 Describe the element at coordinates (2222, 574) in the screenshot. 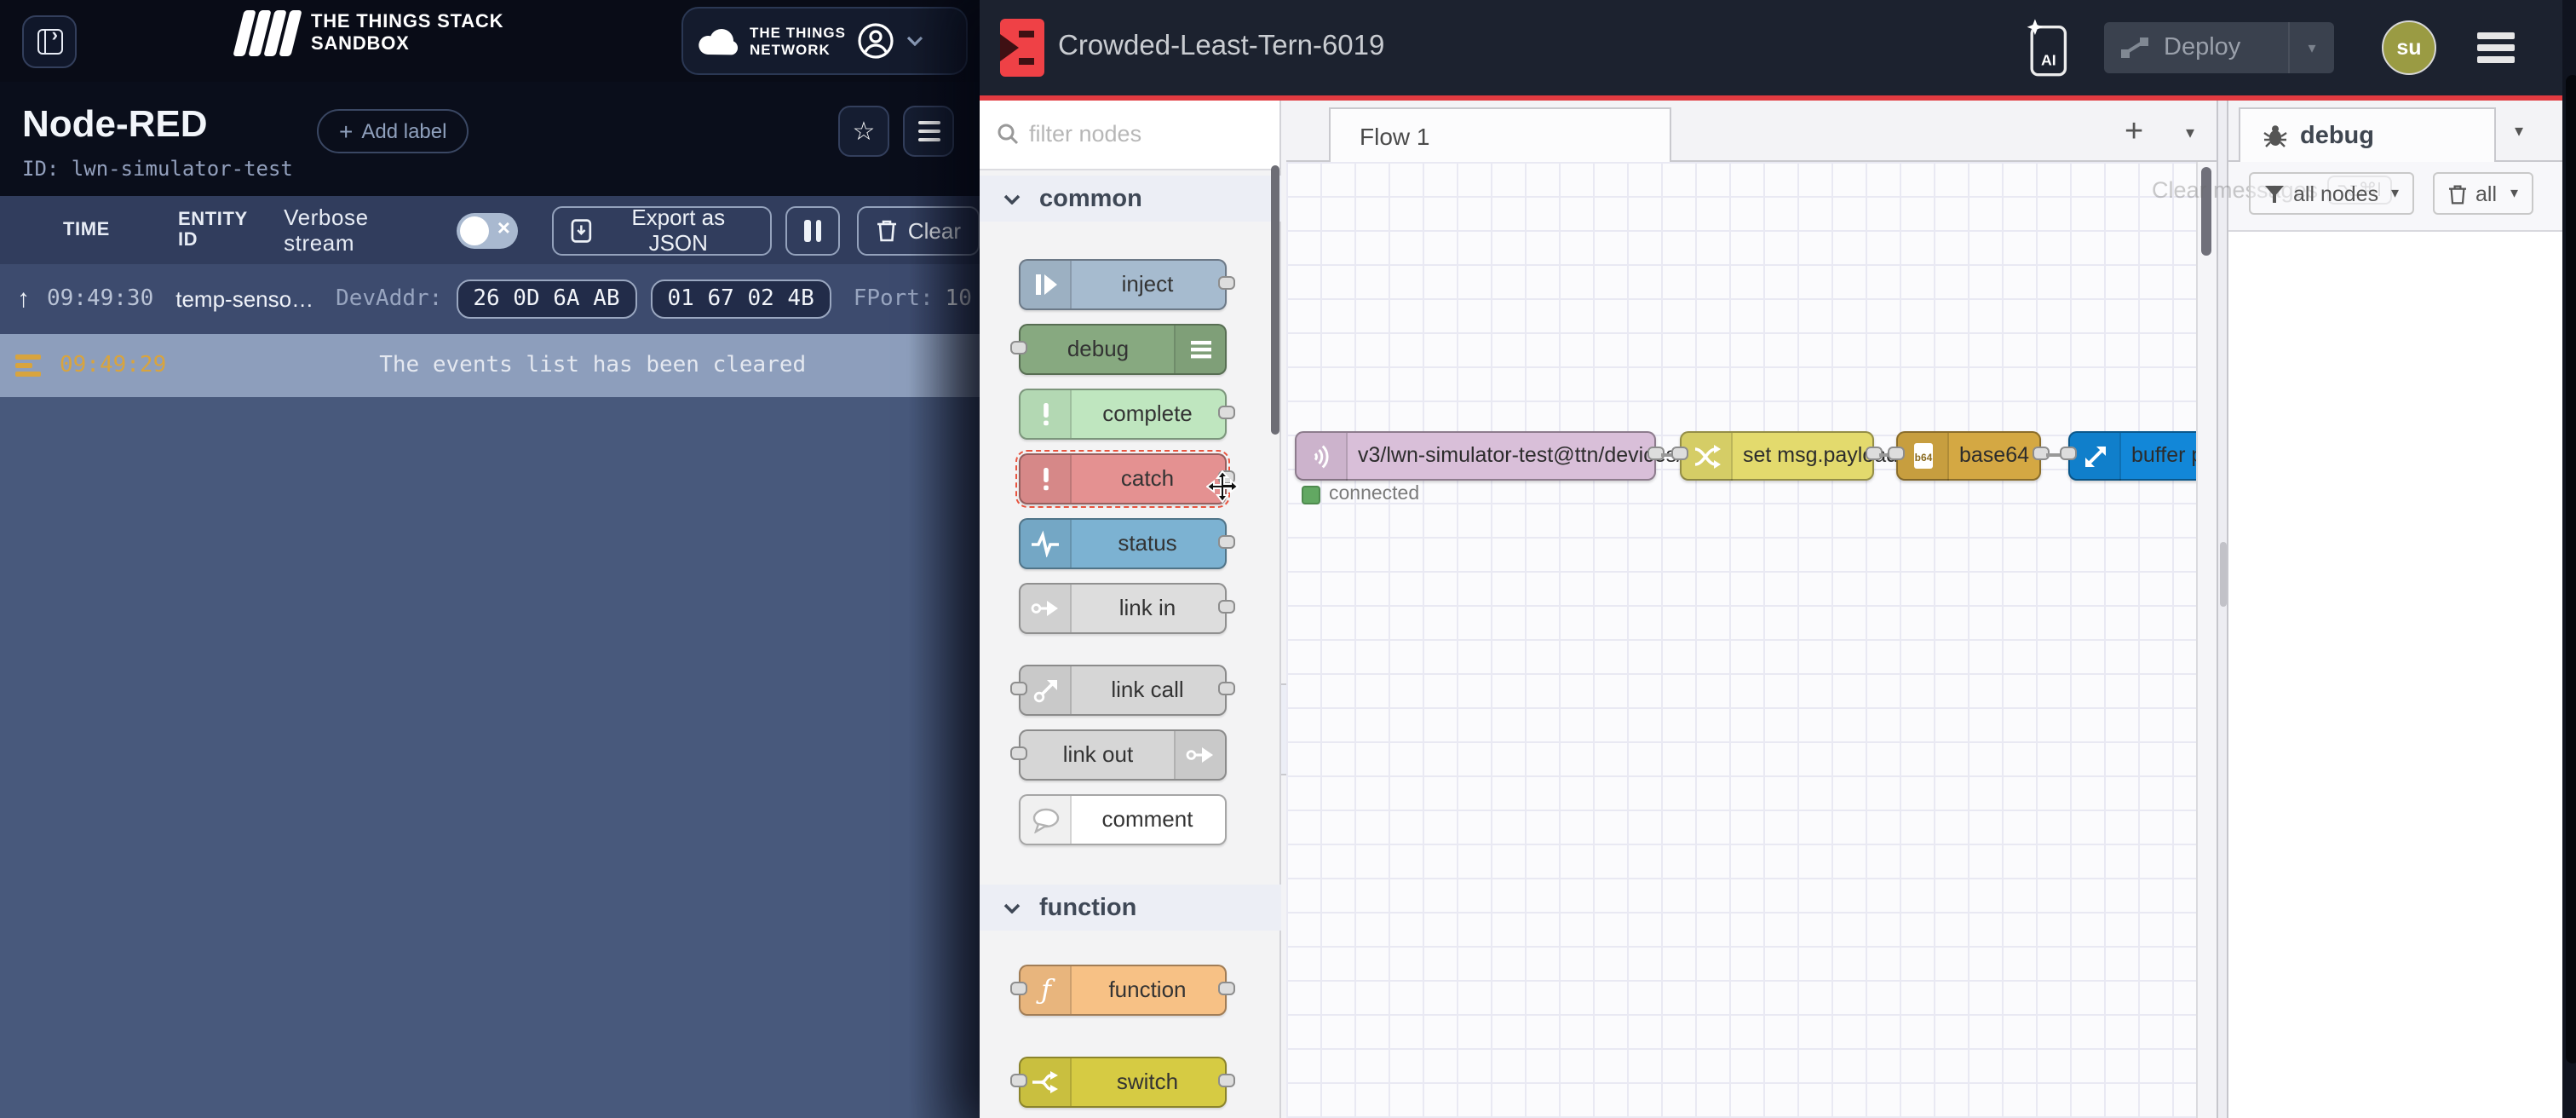

I see `splitter-handle` at that location.